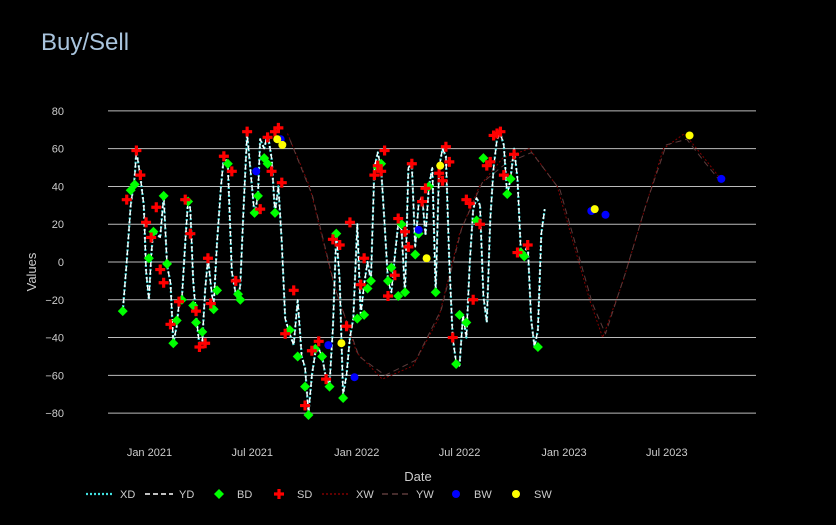  I want to click on legend-item-yw: YW, so click(408, 495).